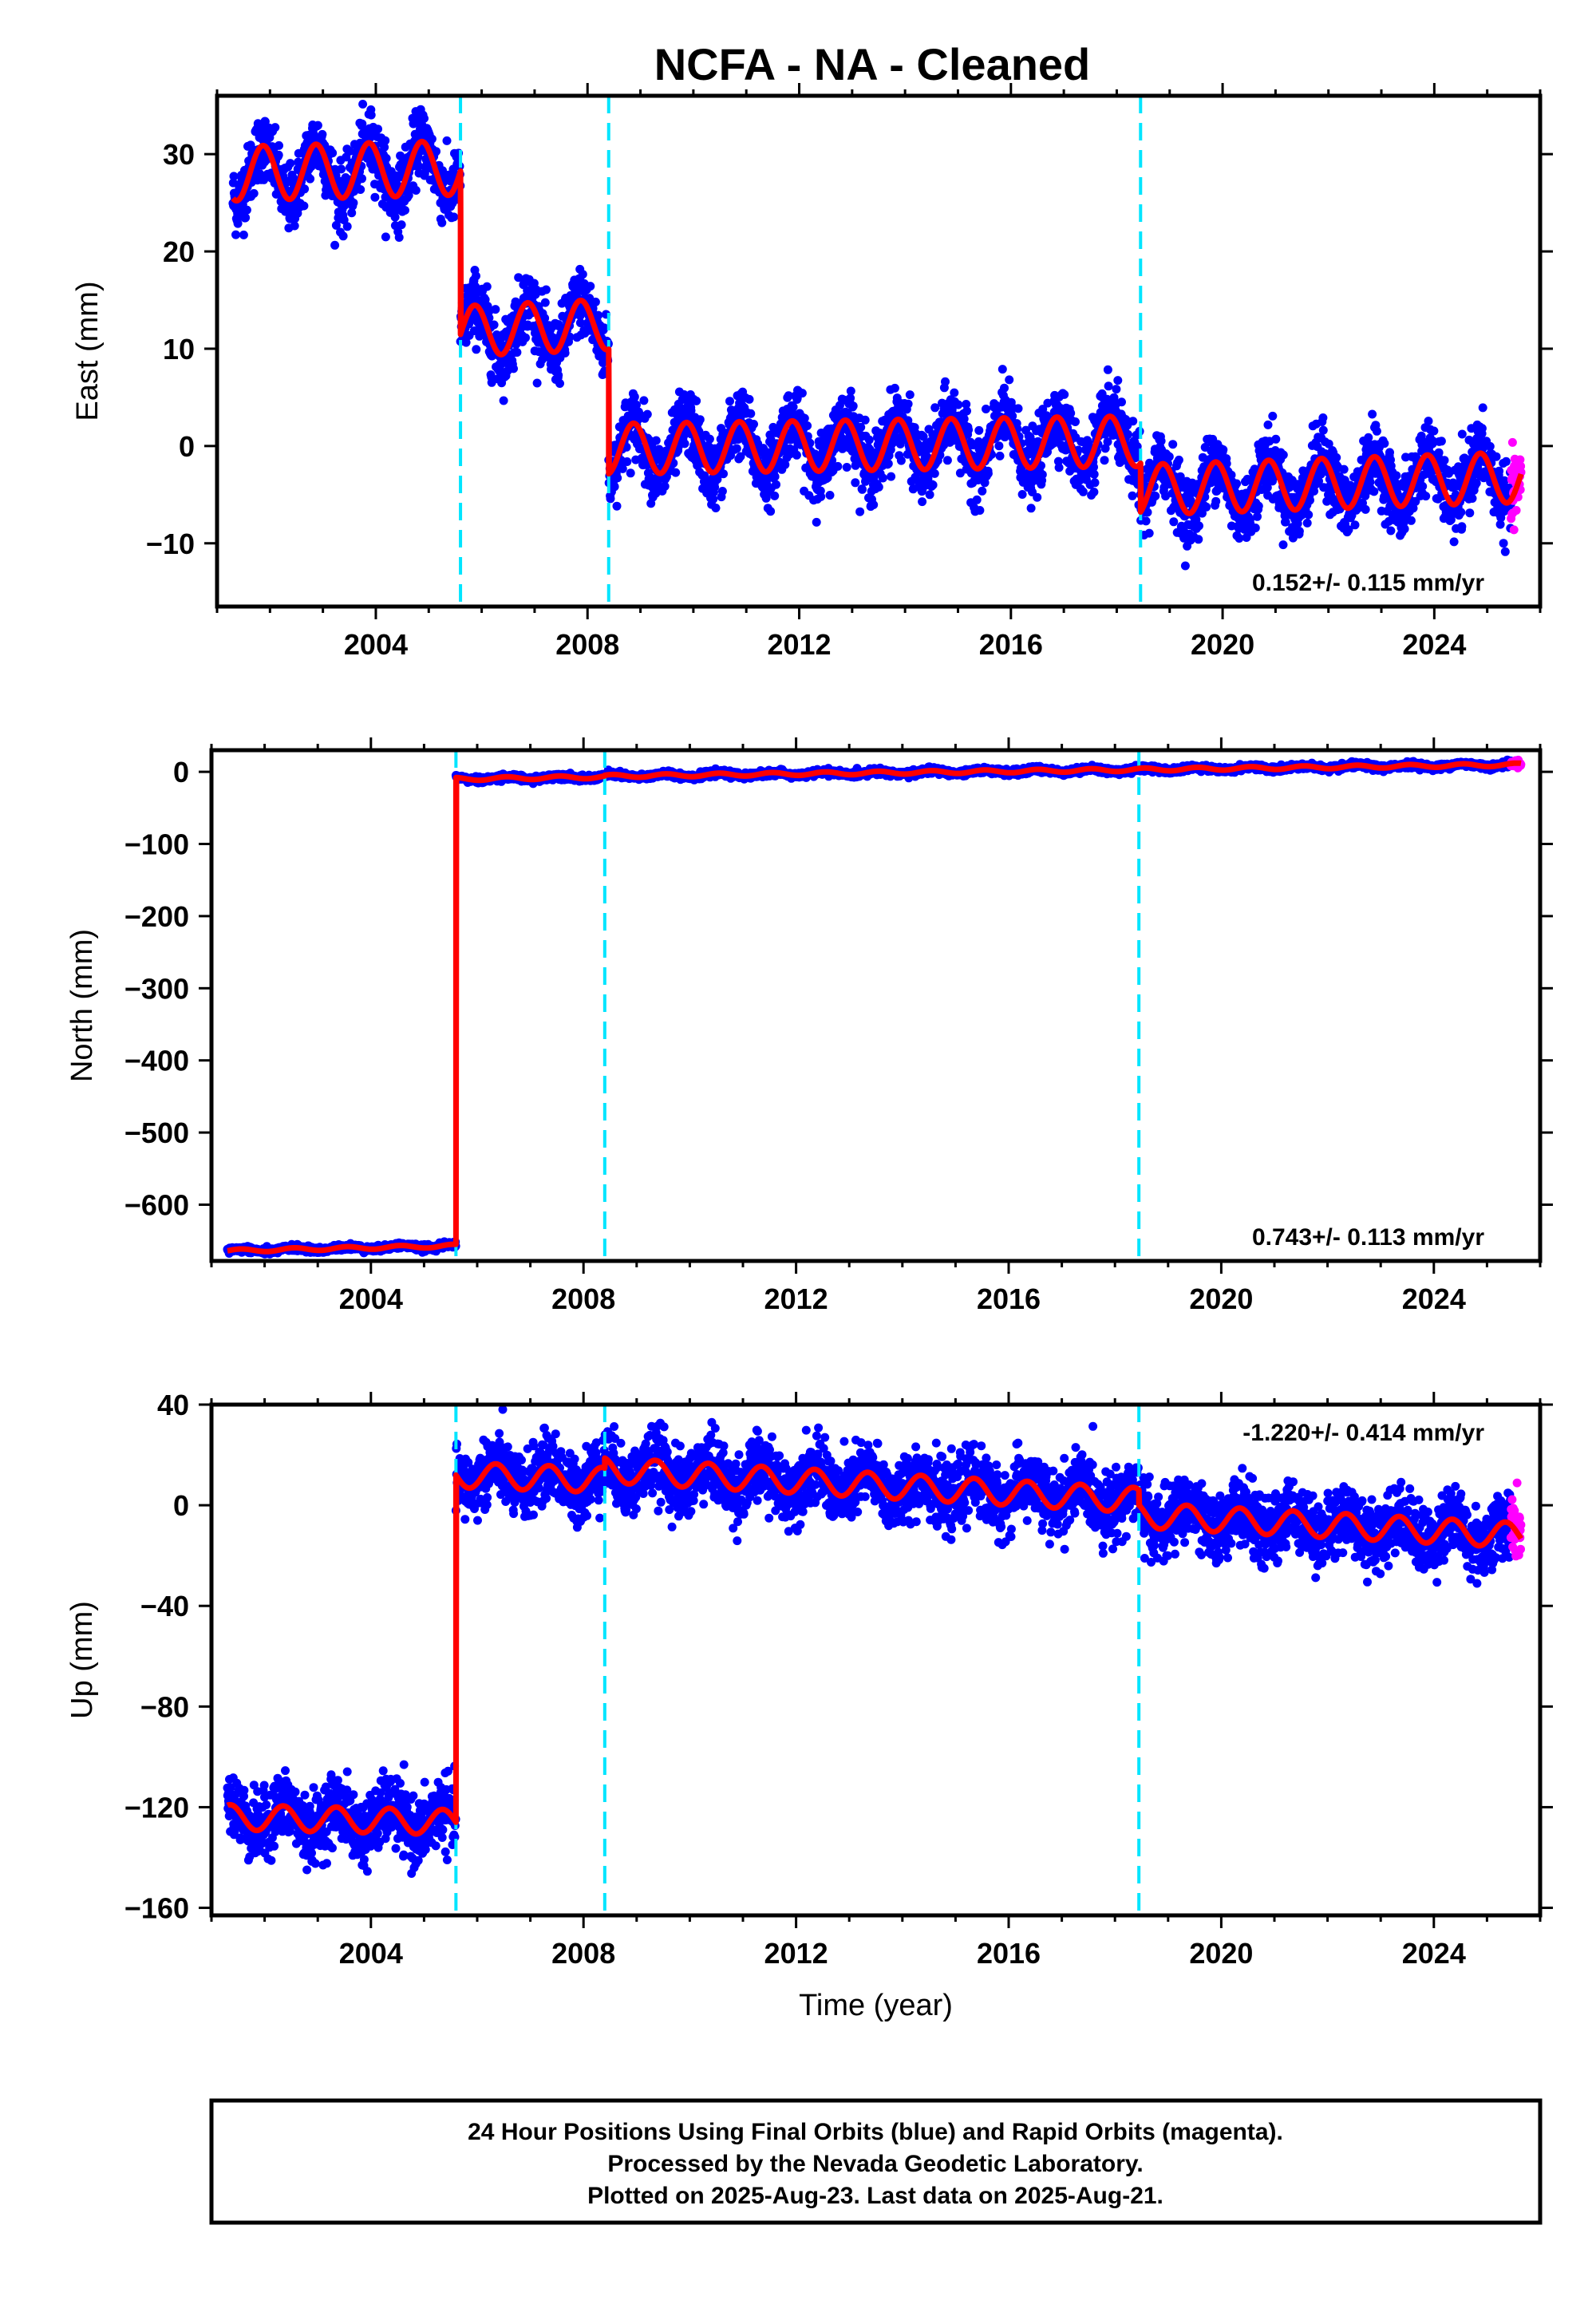 This screenshot has height=2316, width=1596. What do you see at coordinates (376, 644) in the screenshot?
I see `x-tick-label: 2004` at bounding box center [376, 644].